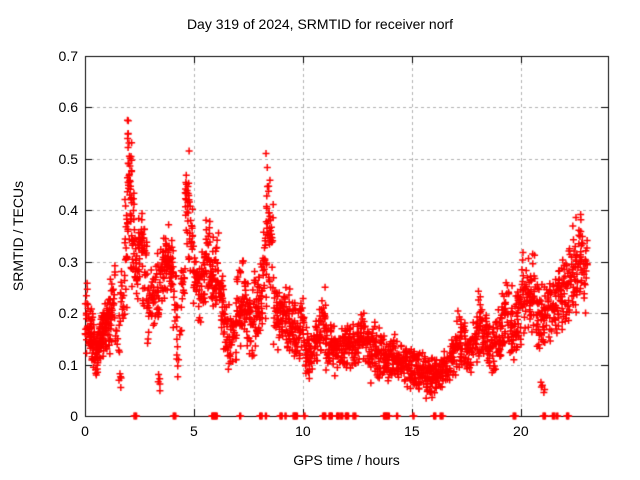  What do you see at coordinates (85, 431) in the screenshot?
I see `x-tick-label: 0` at bounding box center [85, 431].